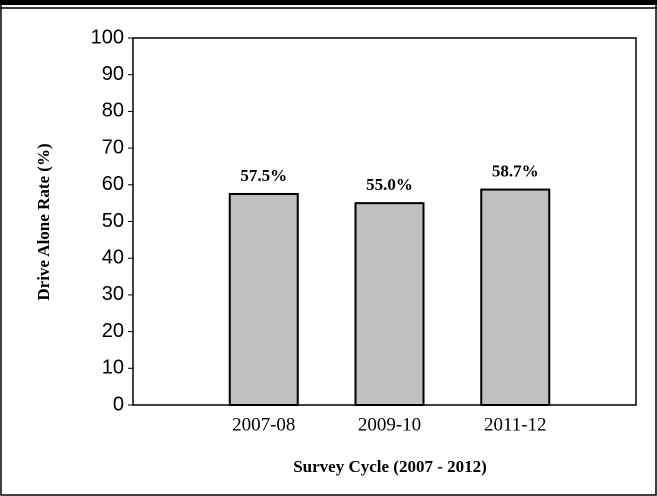  What do you see at coordinates (113, 257) in the screenshot?
I see `y-tick-label: 40` at bounding box center [113, 257].